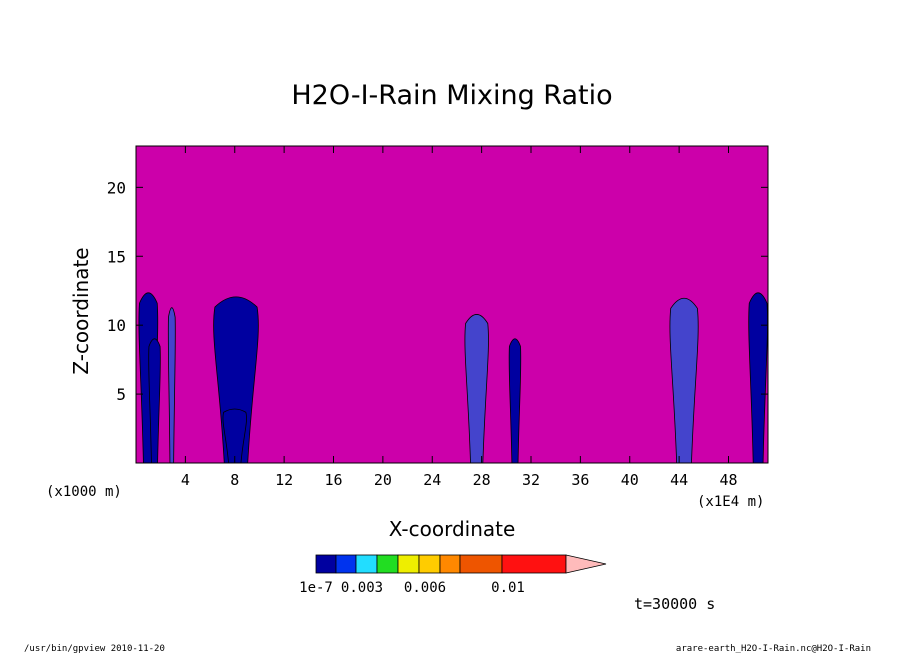  I want to click on time-label: t=30000 s, so click(674, 604).